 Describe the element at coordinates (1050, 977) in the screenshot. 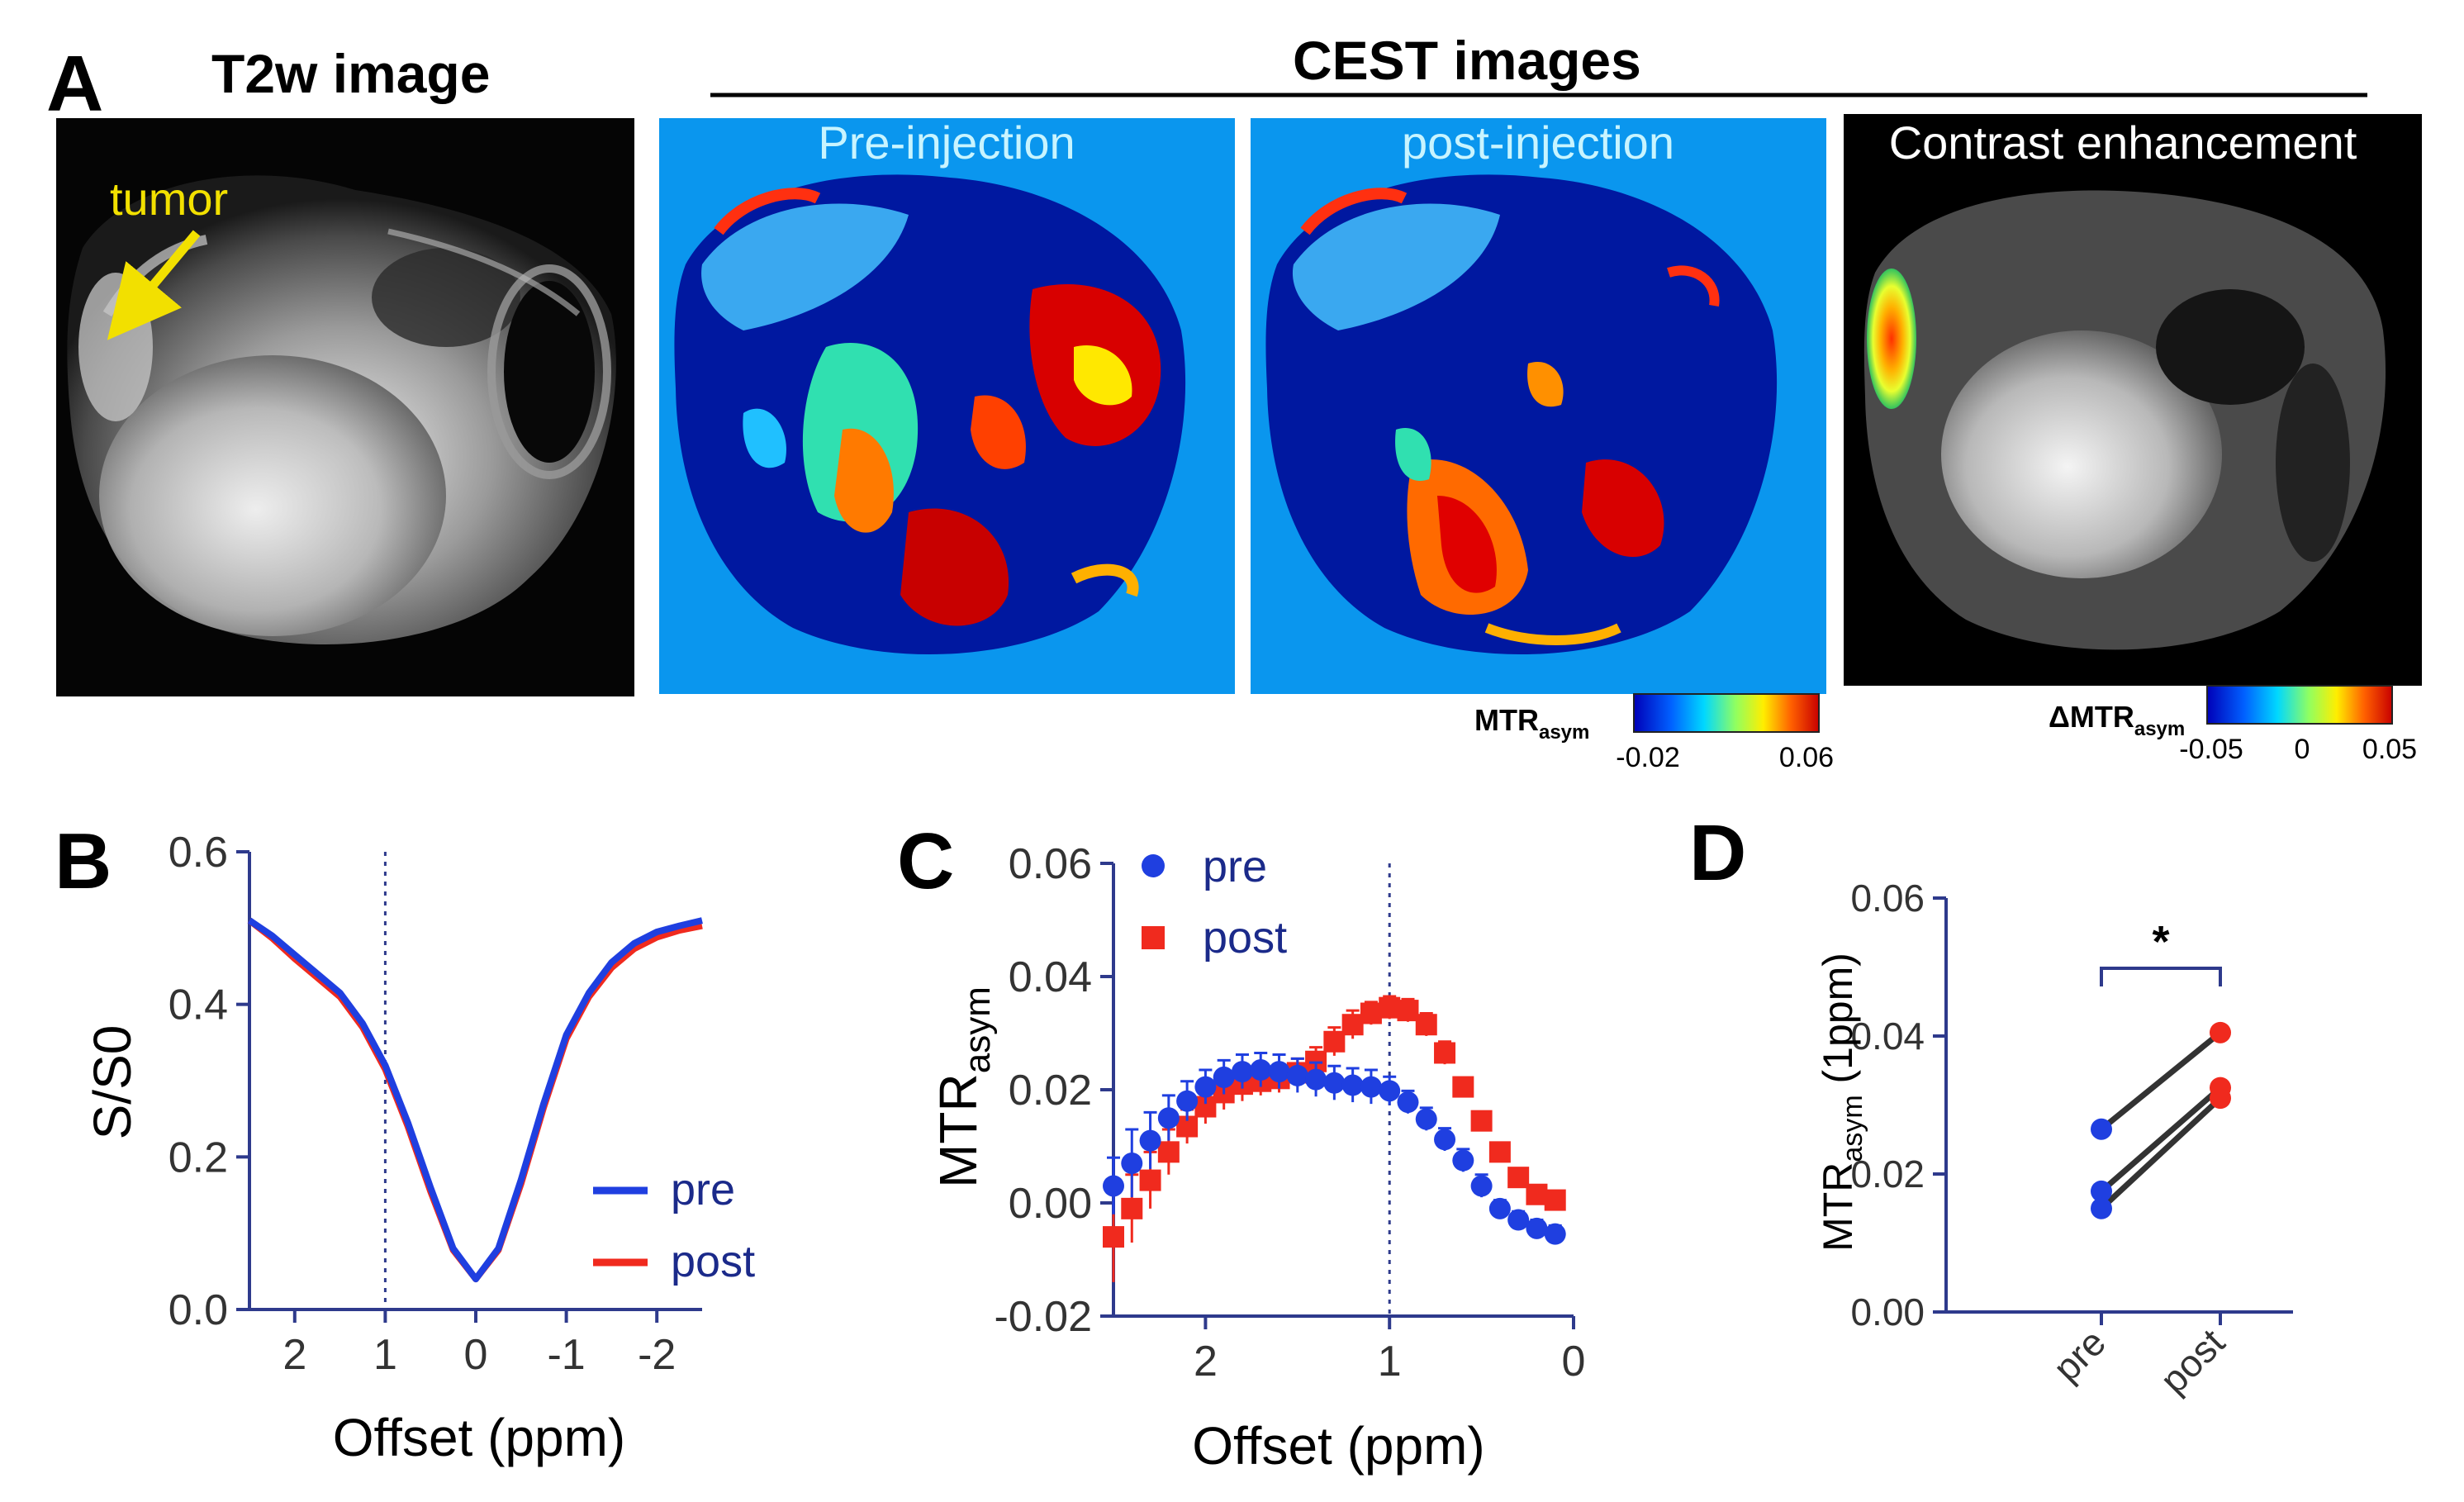

I see `chart-c-y-tick-label: 0.04` at that location.